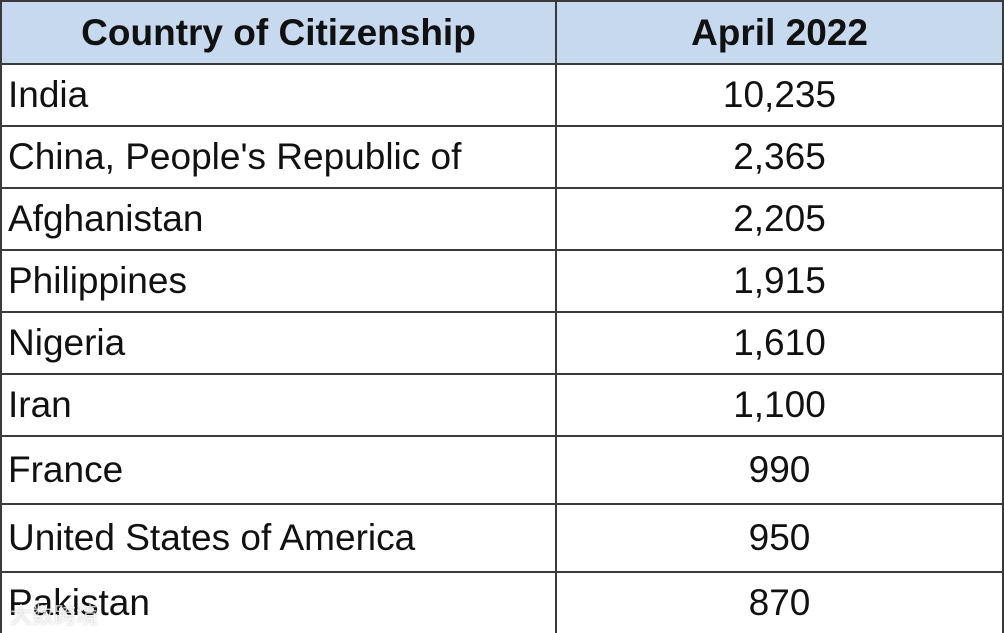 Image resolution: width=1004 pixels, height=633 pixels. I want to click on table-row: Nigeria 1,610, so click(502, 343).